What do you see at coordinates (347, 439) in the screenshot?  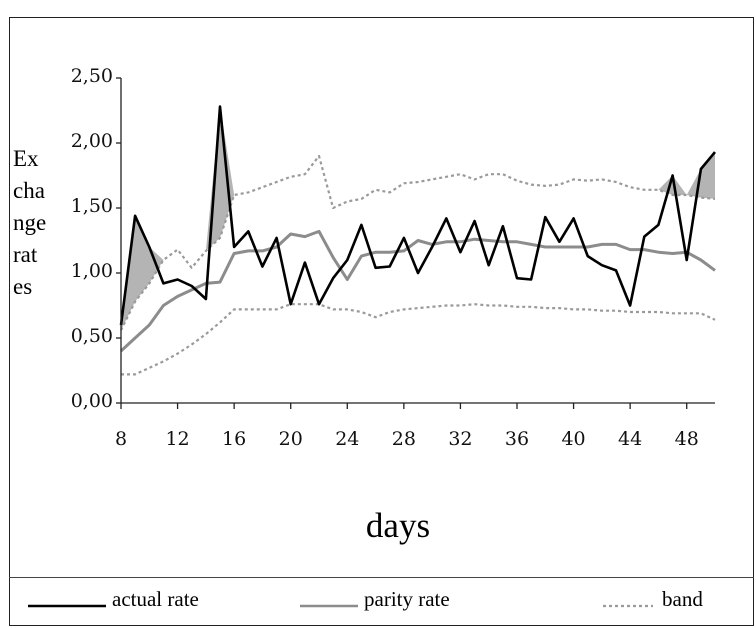 I see `x-tick-label: 24` at bounding box center [347, 439].